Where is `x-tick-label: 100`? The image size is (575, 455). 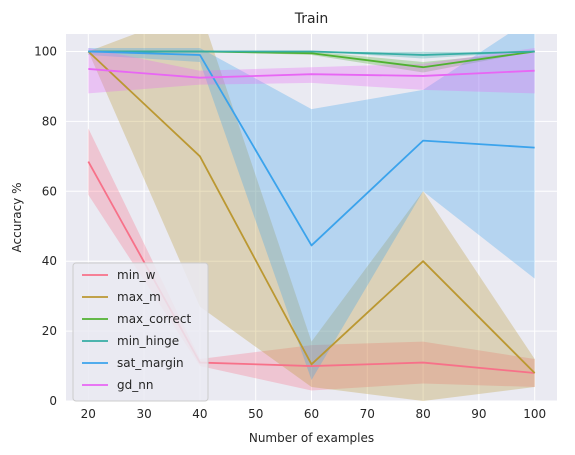
x-tick-label: 100 is located at coordinates (534, 414).